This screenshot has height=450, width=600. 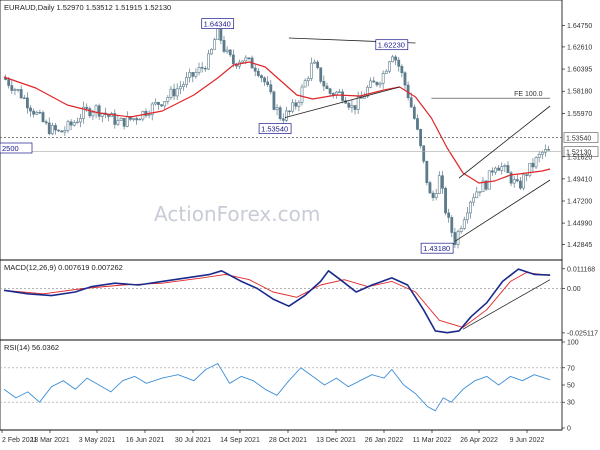 I want to click on fe-label: FE 100.0, so click(x=528, y=94).